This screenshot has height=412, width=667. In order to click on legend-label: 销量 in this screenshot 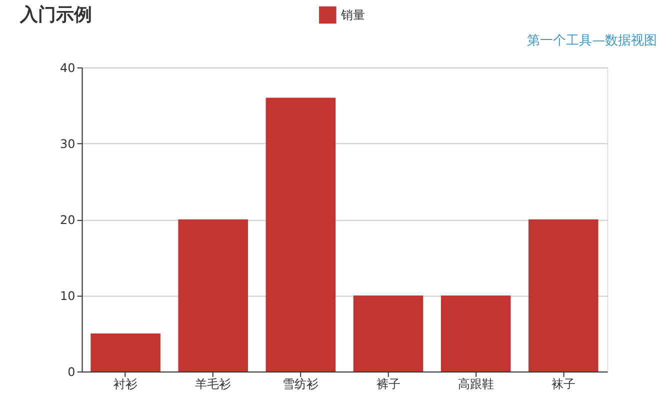, I will do `click(353, 15)`.